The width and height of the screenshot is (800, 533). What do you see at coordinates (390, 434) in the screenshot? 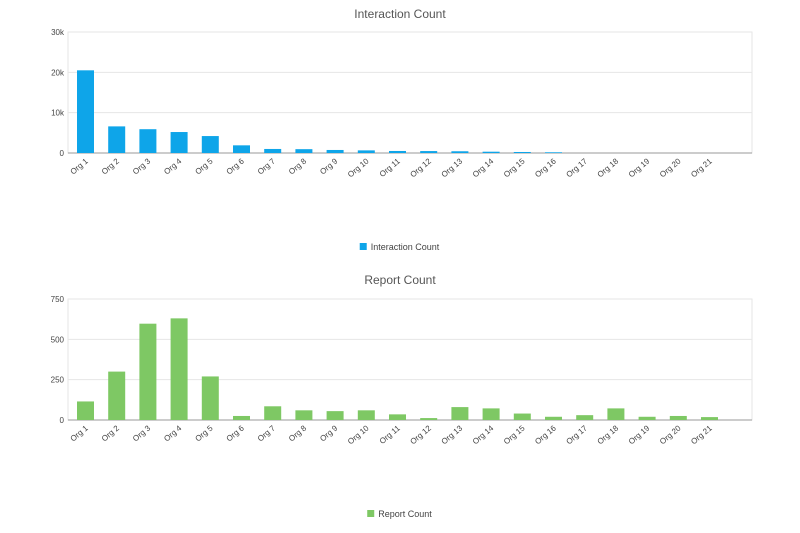
I see `report-count-xtick-label: Org 11` at bounding box center [390, 434].